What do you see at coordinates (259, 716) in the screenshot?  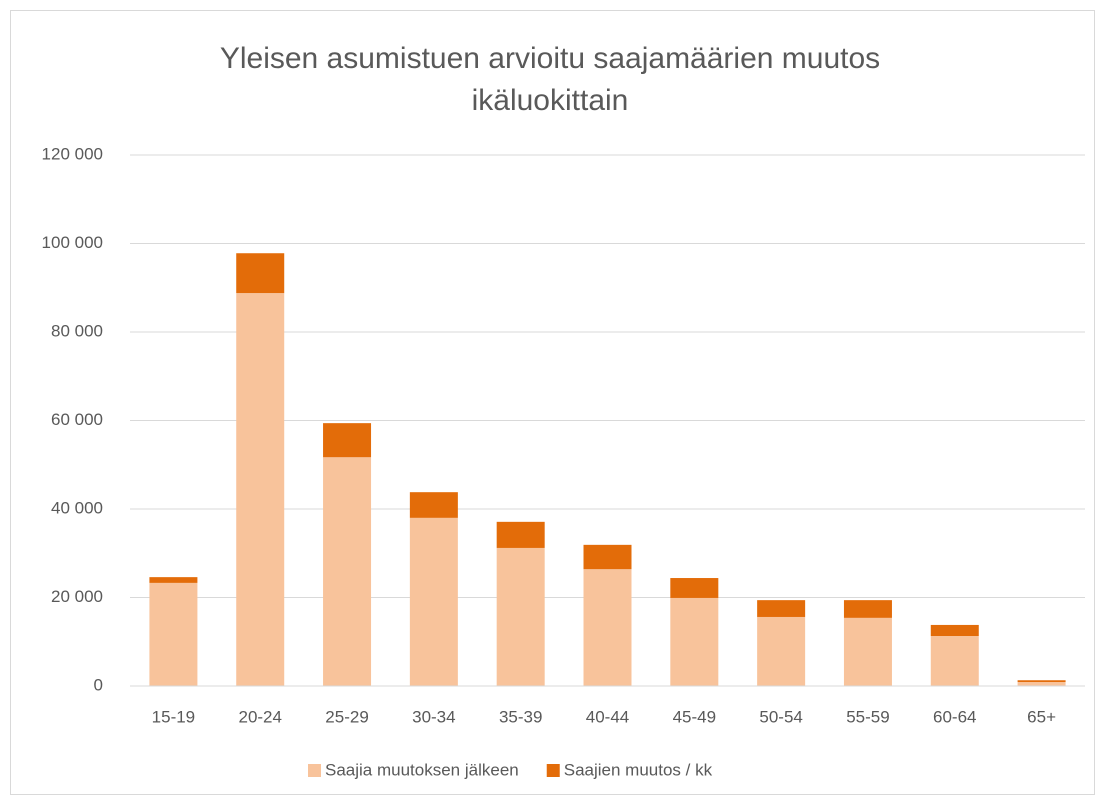 I see `x-tick-label: 20-24` at bounding box center [259, 716].